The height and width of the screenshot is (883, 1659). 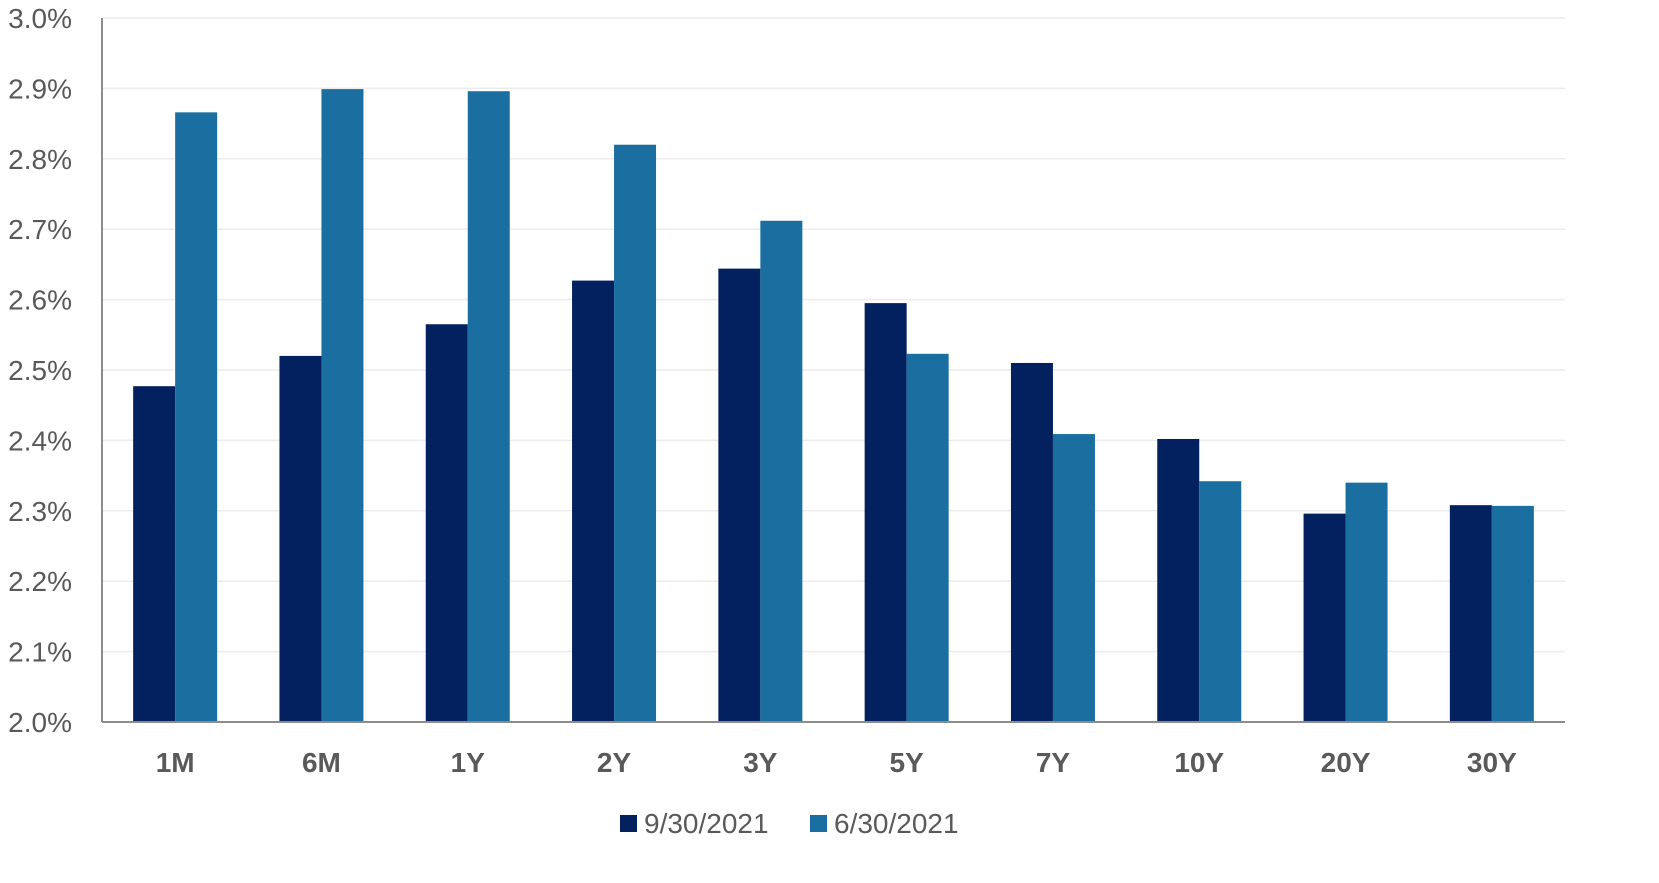 I want to click on y-tick-label: 2.0%, so click(x=40, y=722).